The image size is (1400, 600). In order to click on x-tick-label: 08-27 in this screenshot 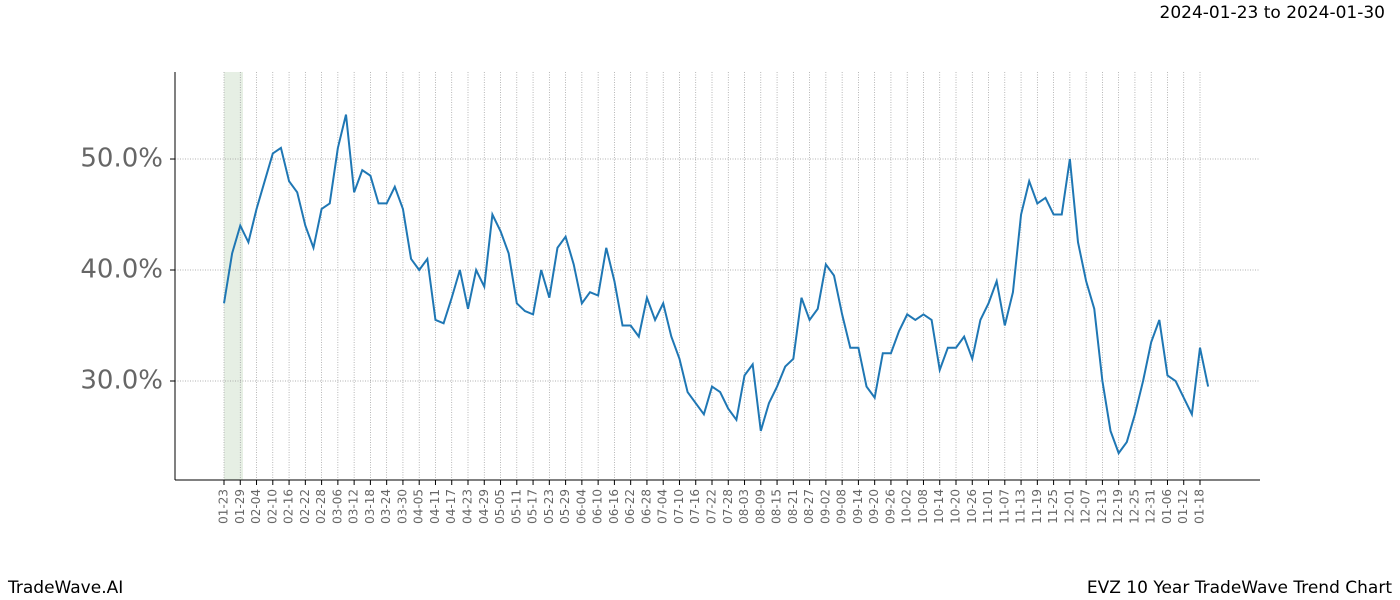, I will do `click(809, 506)`.